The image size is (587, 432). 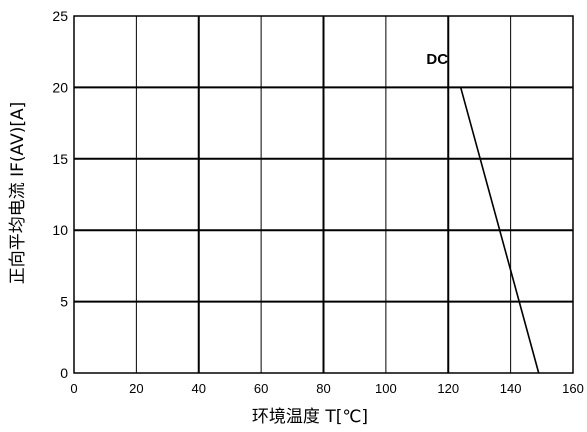 What do you see at coordinates (573, 388) in the screenshot?
I see `x-tick-label: 160` at bounding box center [573, 388].